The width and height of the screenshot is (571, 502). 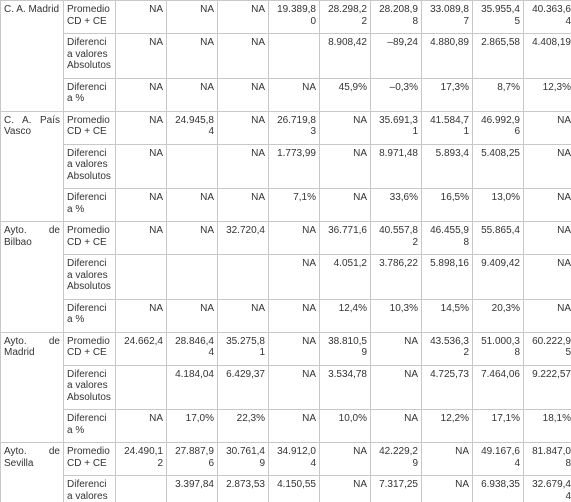 I want to click on value-cell: 5.898,16, so click(x=447, y=277).